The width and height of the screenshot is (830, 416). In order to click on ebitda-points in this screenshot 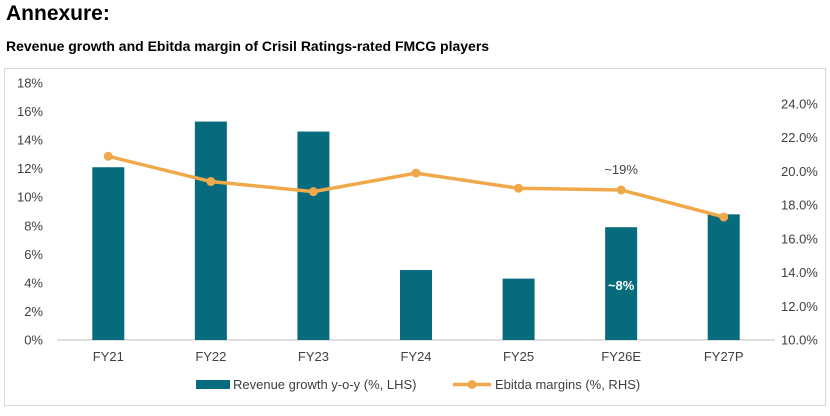, I will do `click(416, 186)`.